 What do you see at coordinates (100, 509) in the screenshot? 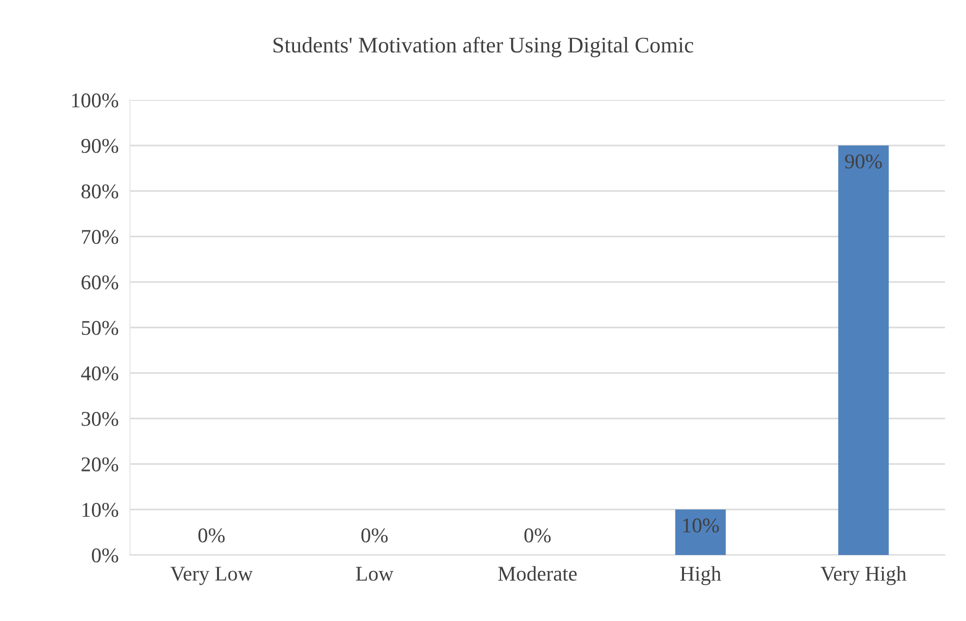
I see `y-tick-label: 10%` at bounding box center [100, 509].